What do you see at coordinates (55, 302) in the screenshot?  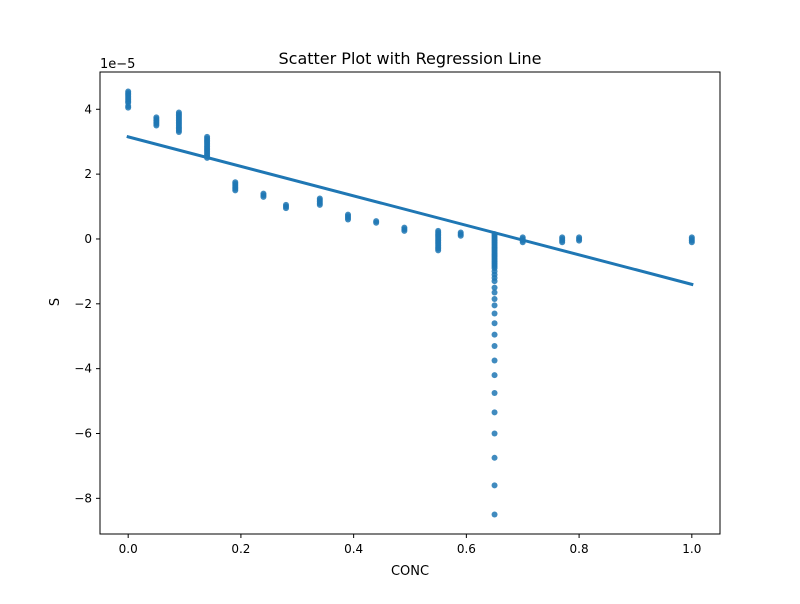 I see `y-axis-label: S` at bounding box center [55, 302].